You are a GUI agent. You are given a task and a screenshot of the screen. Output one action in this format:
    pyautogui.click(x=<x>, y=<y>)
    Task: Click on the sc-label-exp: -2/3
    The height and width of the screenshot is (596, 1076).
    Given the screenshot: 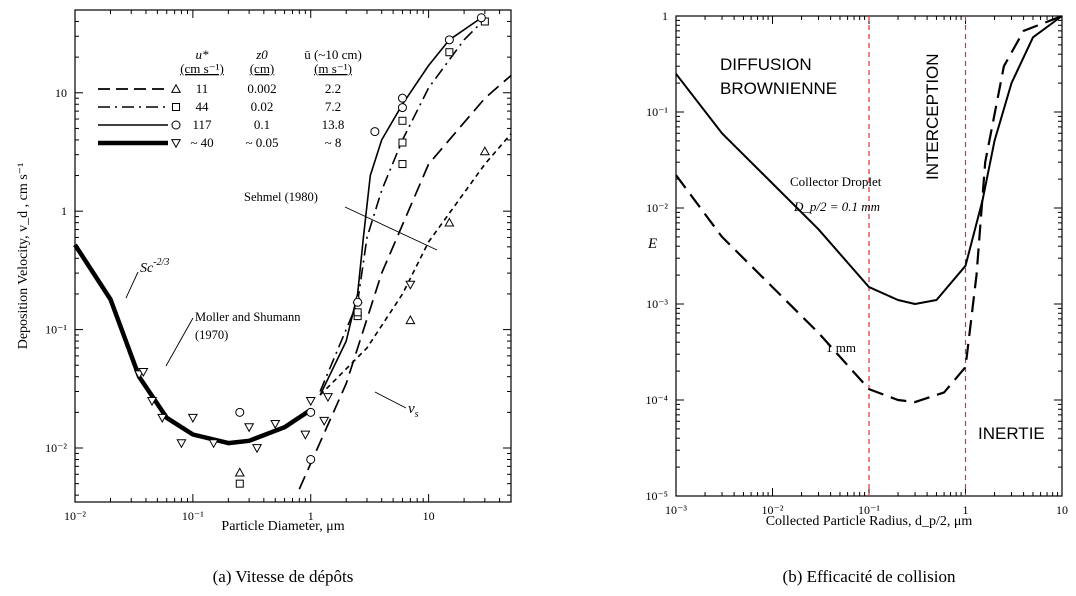 What is the action you would take?
    pyautogui.click(x=161, y=262)
    